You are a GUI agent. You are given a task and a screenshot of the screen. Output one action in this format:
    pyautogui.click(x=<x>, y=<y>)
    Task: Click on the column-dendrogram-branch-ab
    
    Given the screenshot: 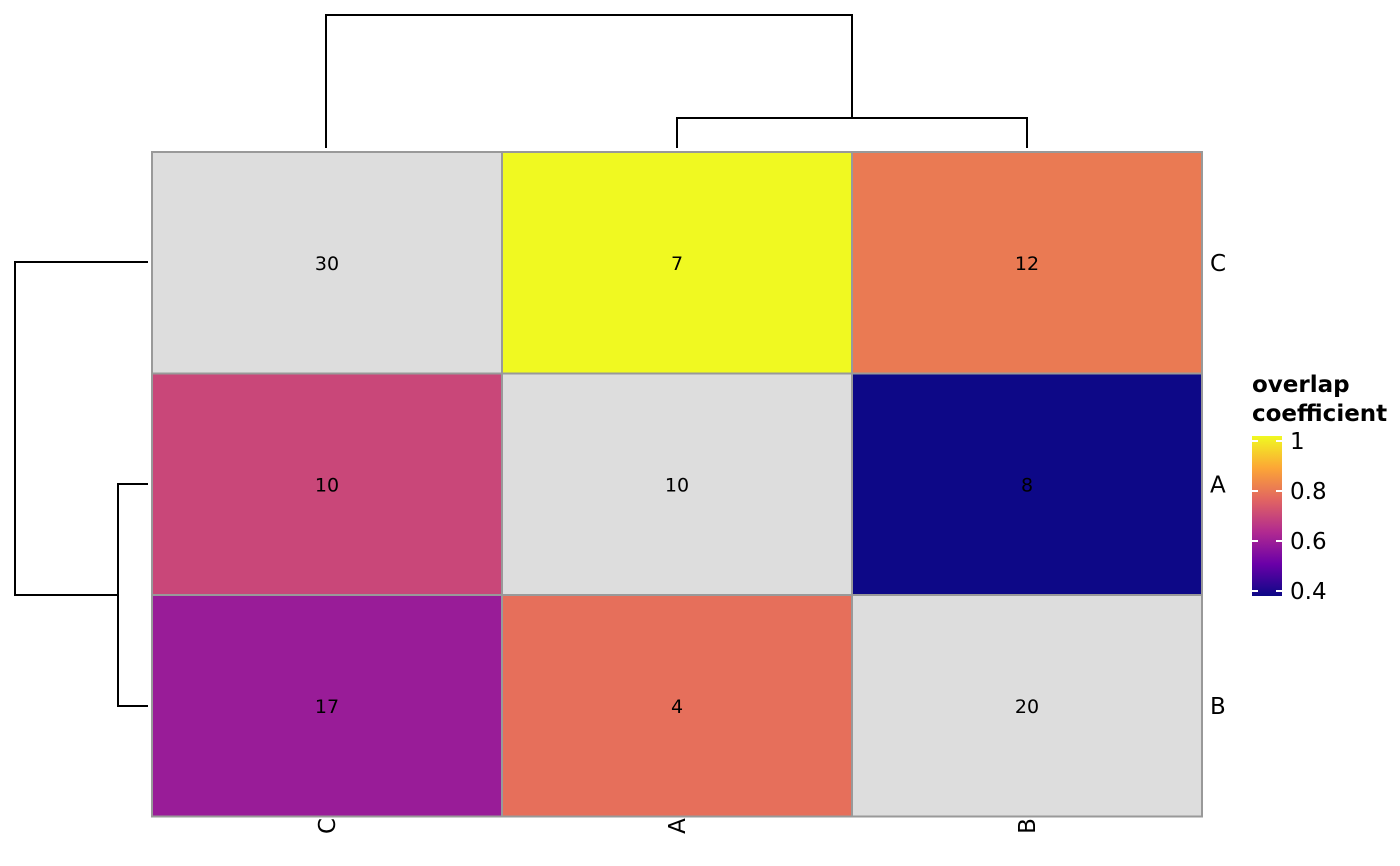 What is the action you would take?
    pyautogui.click(x=852, y=132)
    